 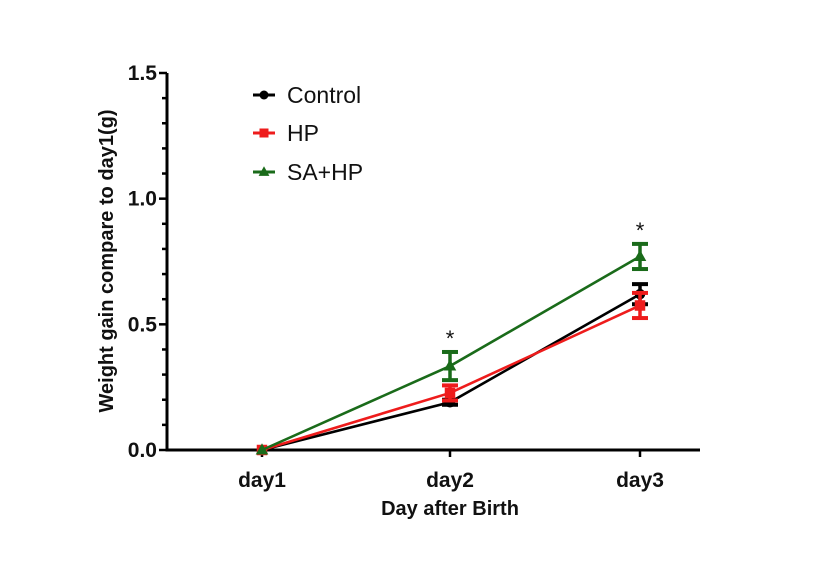 I want to click on y-tick-label: 0.0, so click(x=142, y=450).